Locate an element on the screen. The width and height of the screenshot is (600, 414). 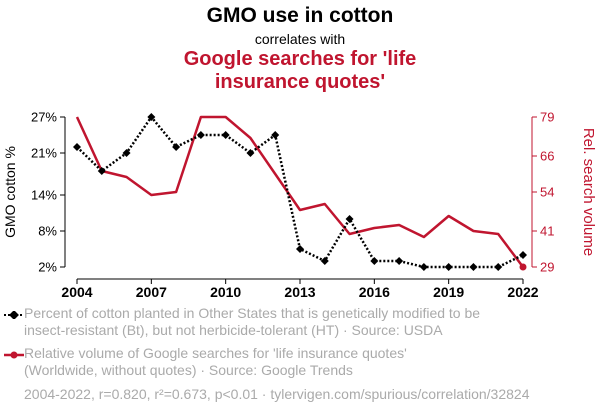
left-tick-label: 14% is located at coordinates (44, 195).